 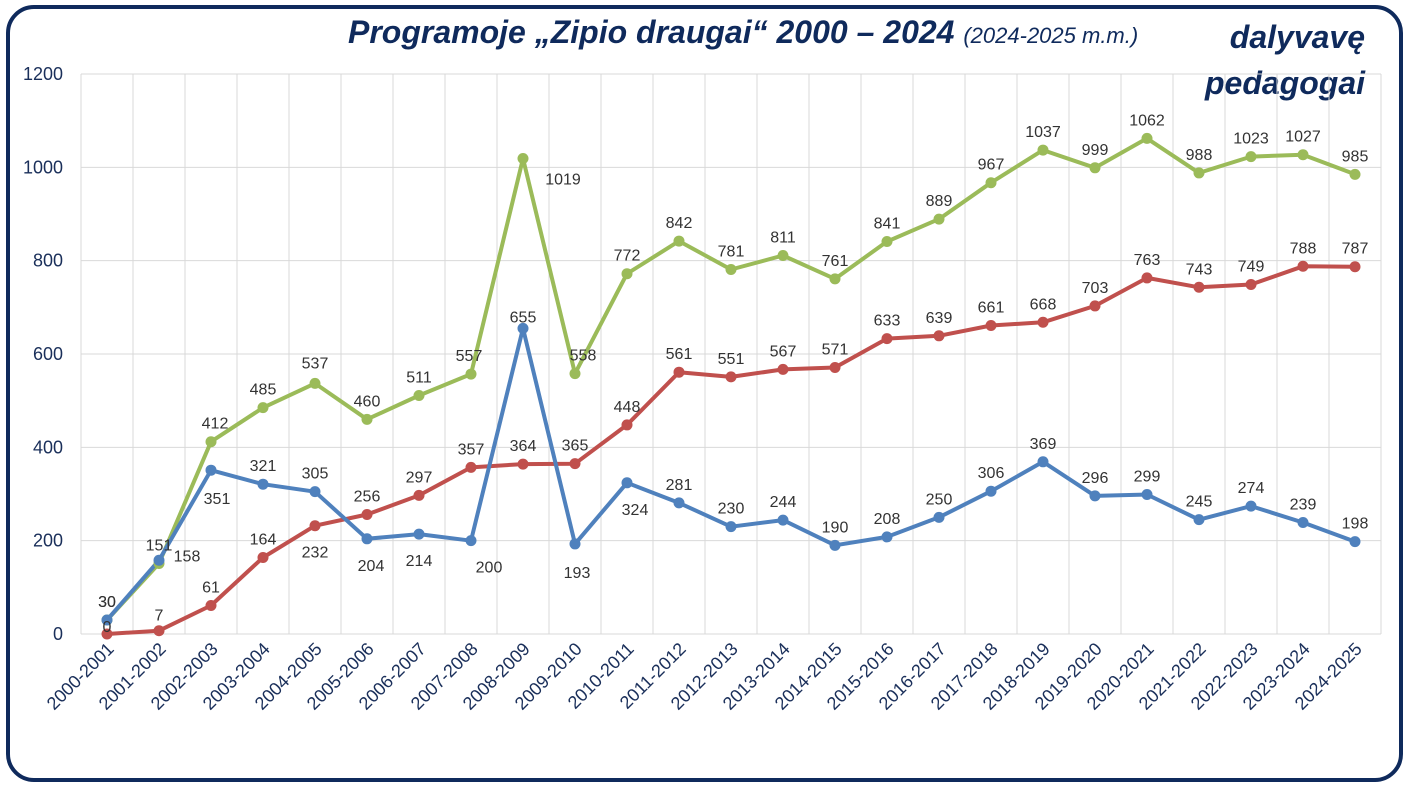 I want to click on data-label: 7, so click(x=159, y=616).